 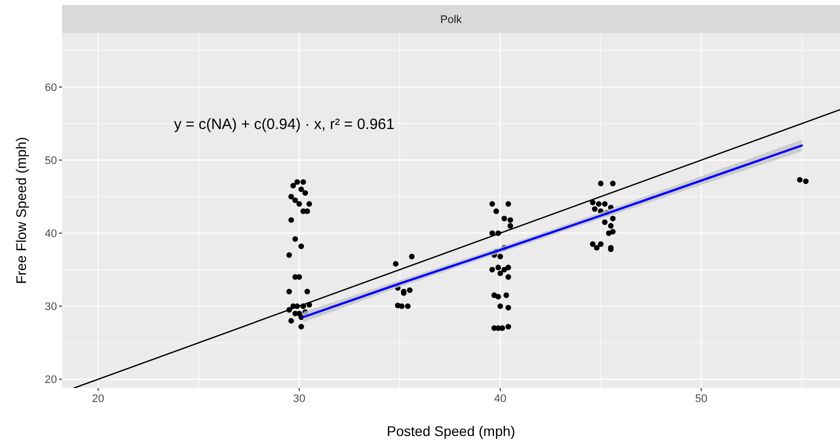 What do you see at coordinates (50, 380) in the screenshot?
I see `y-tick-label: 20` at bounding box center [50, 380].